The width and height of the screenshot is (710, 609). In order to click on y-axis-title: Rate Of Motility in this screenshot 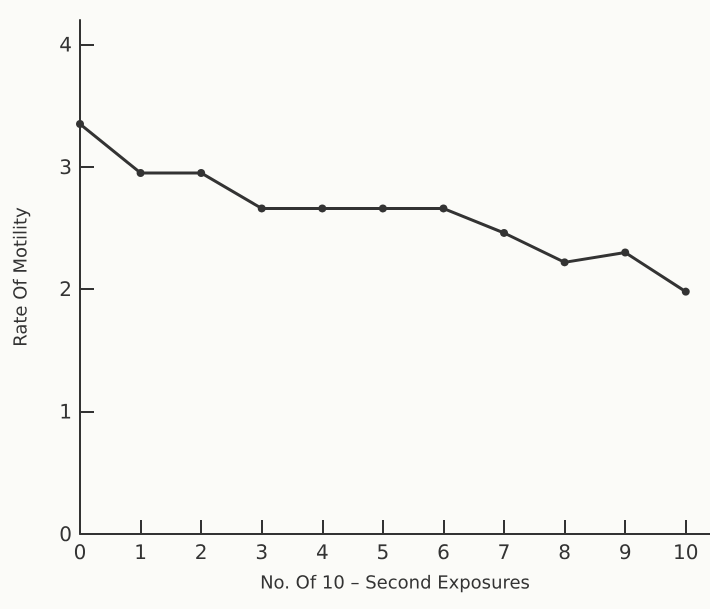, I will do `click(21, 276)`.